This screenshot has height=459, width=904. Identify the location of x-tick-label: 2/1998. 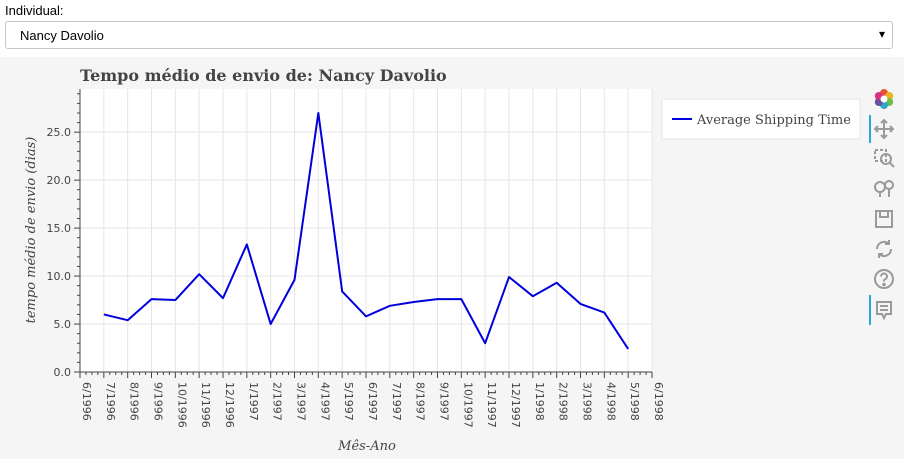
(563, 401).